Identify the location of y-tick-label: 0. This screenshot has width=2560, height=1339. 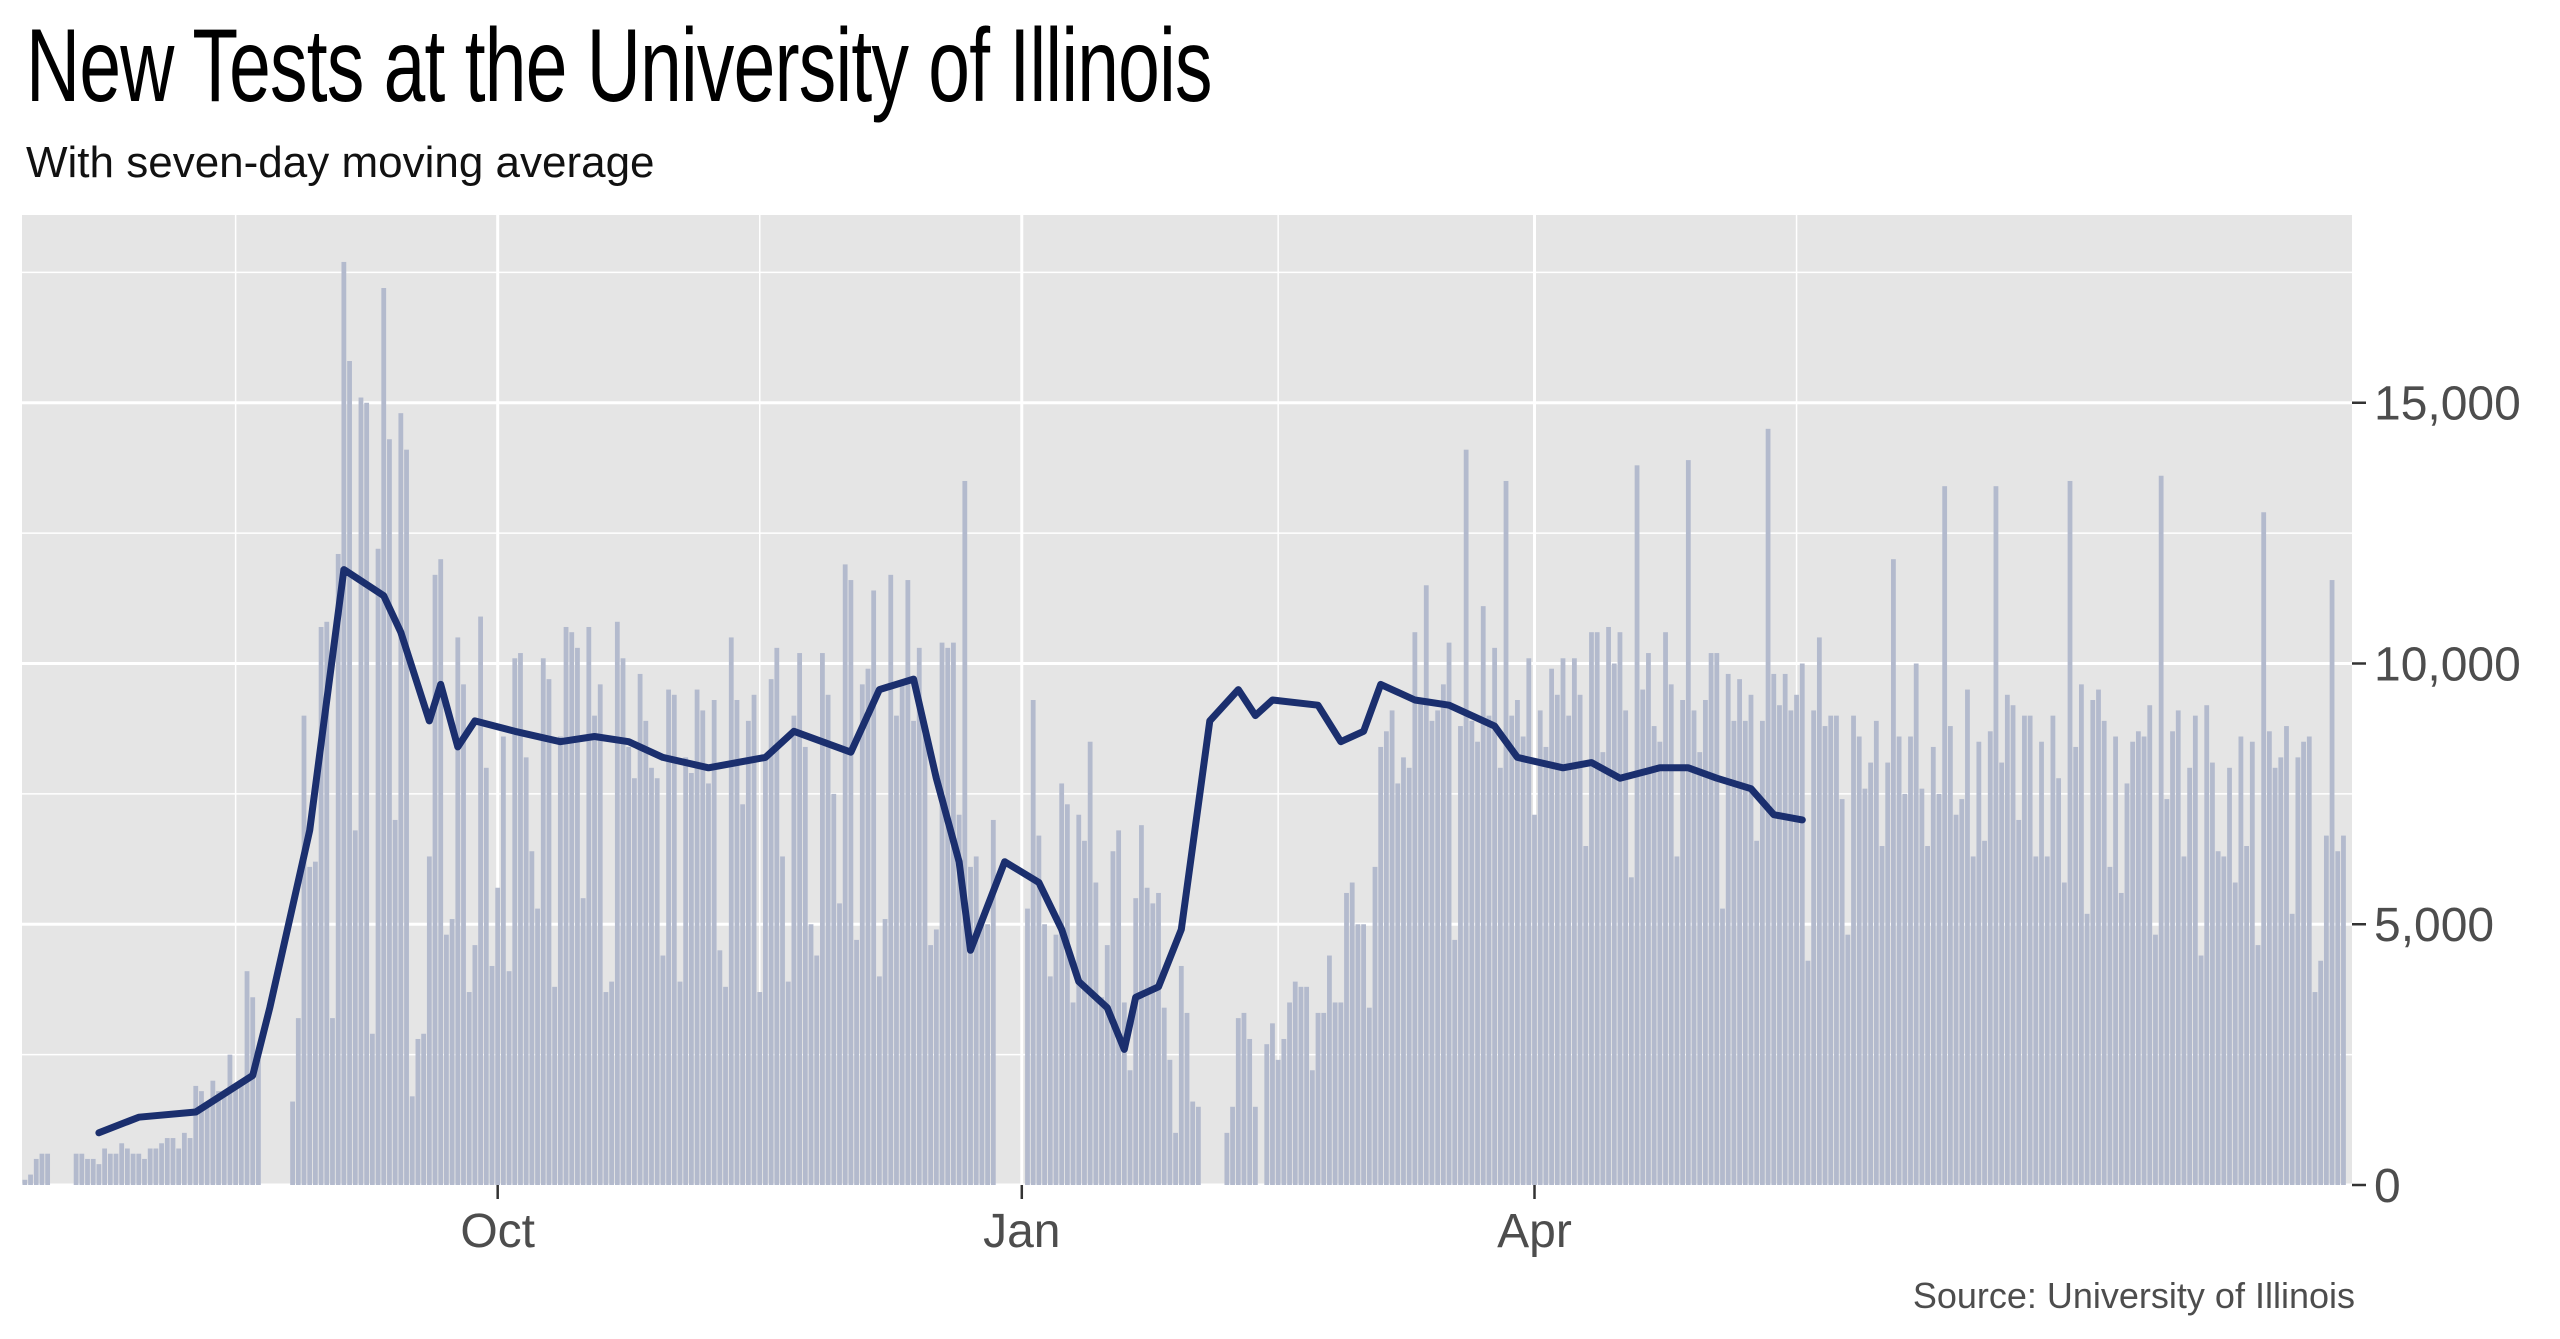
(2387, 1186).